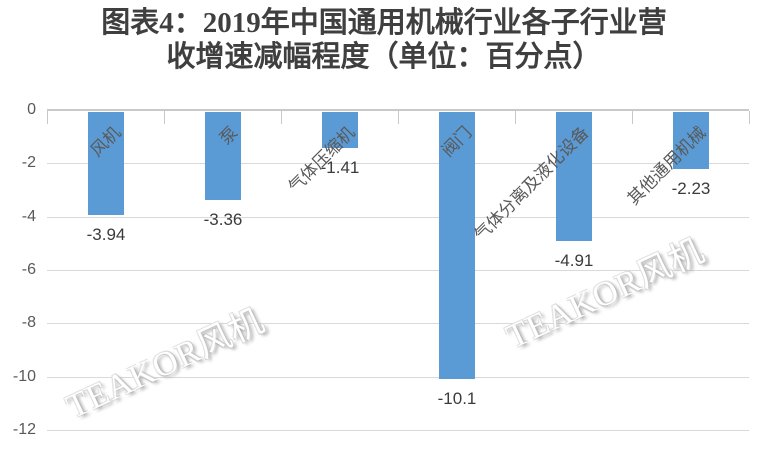 This screenshot has width=768, height=452. I want to click on bar-阀门, so click(457, 245).